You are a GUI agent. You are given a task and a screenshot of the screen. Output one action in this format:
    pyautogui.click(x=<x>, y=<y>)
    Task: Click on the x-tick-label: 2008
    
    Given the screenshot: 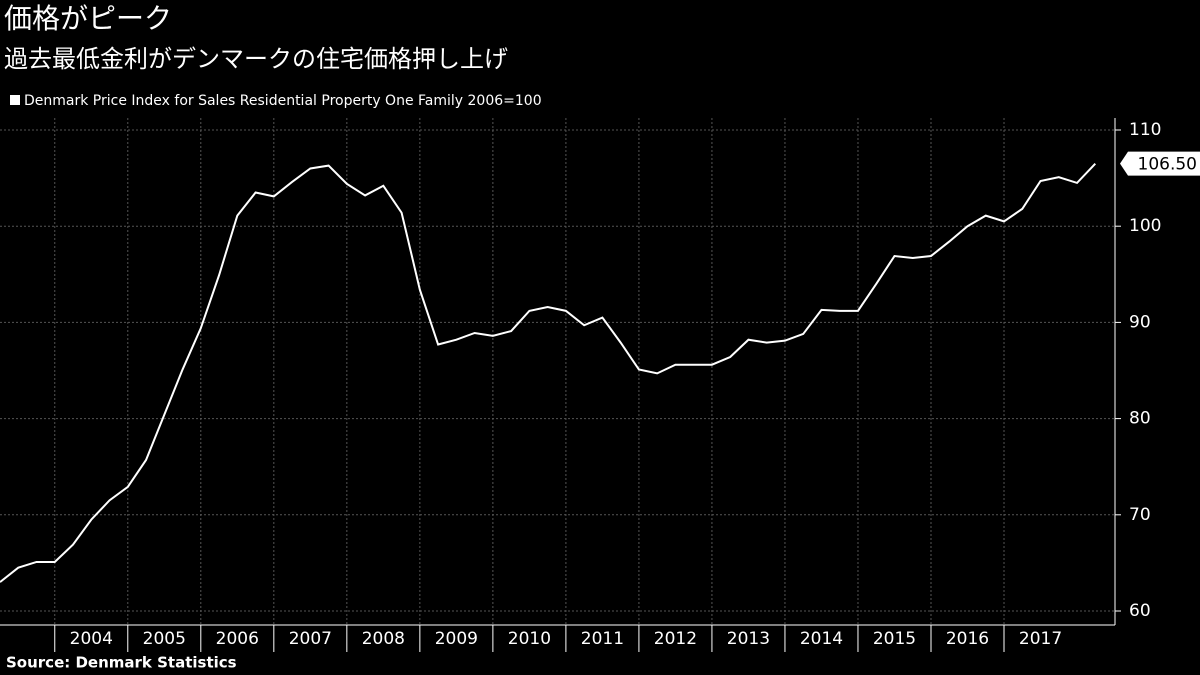 What is the action you would take?
    pyautogui.click(x=383, y=639)
    